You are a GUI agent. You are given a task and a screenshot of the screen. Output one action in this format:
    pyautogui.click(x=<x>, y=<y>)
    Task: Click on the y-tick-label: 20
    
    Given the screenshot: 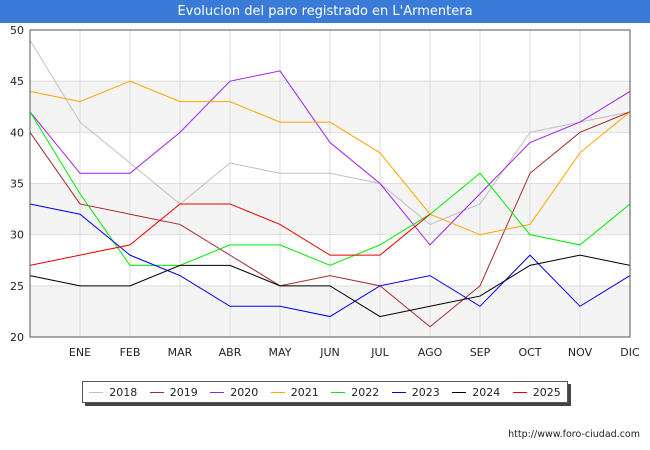 What is the action you would take?
    pyautogui.click(x=17, y=337)
    